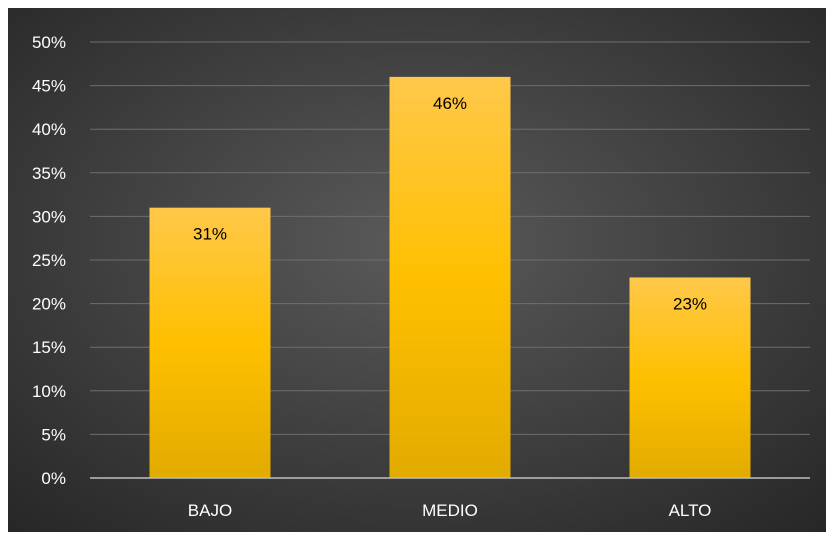 Image resolution: width=827 pixels, height=533 pixels. I want to click on data-label: 23%, so click(690, 303).